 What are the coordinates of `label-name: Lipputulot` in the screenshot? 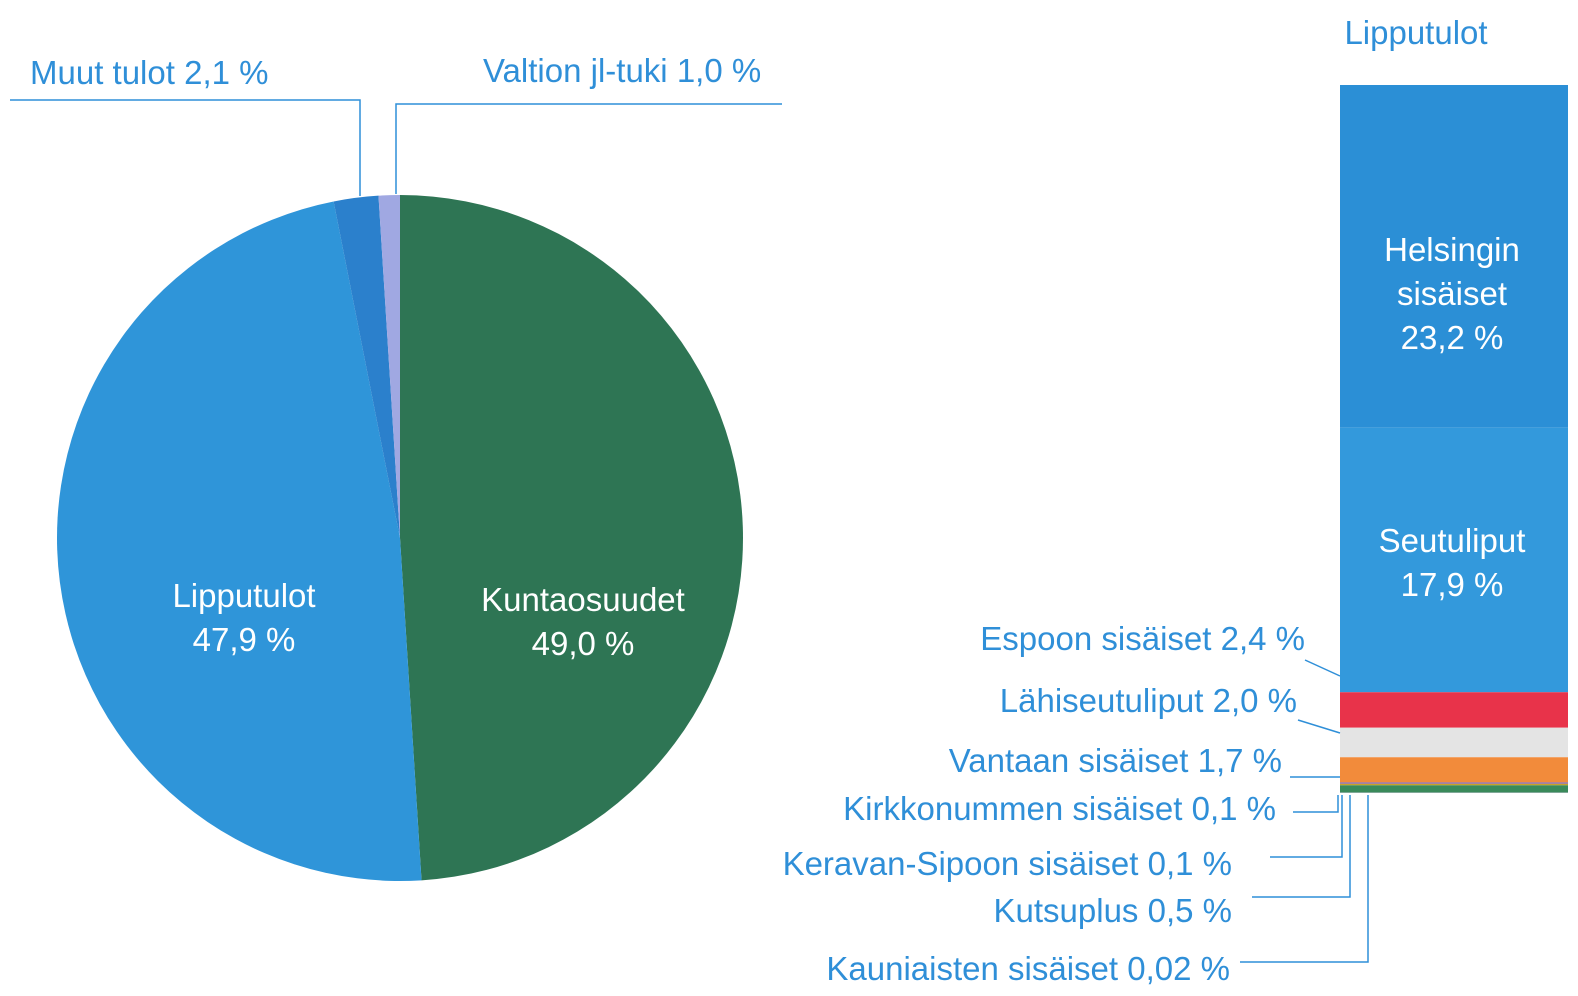 It's located at (244, 595).